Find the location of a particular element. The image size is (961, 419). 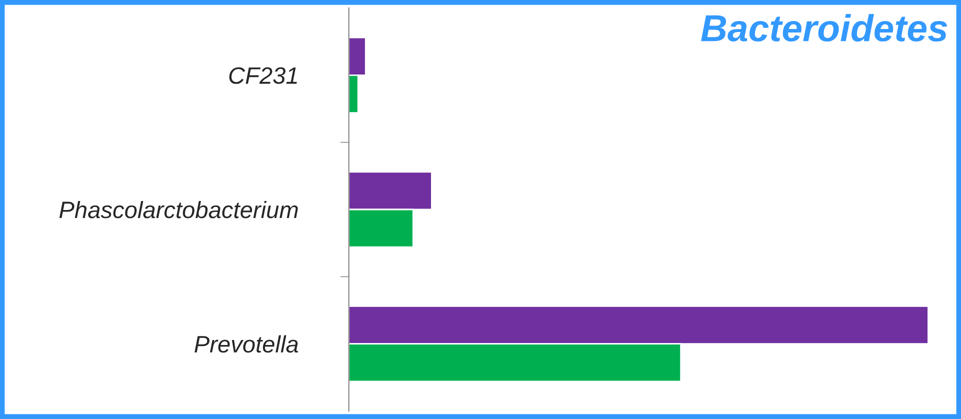

y-tick-label: Phascolarctobacterium is located at coordinates (178, 209).